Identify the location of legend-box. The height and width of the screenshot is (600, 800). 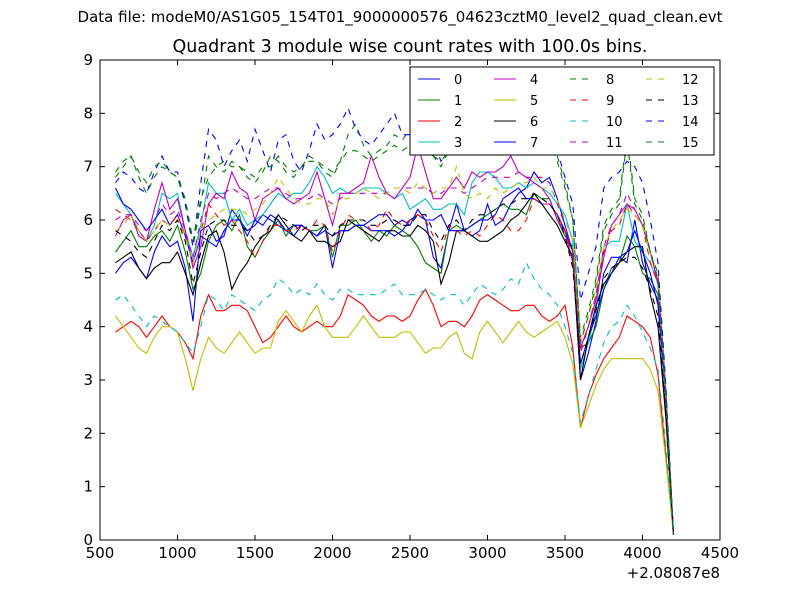
(562, 111).